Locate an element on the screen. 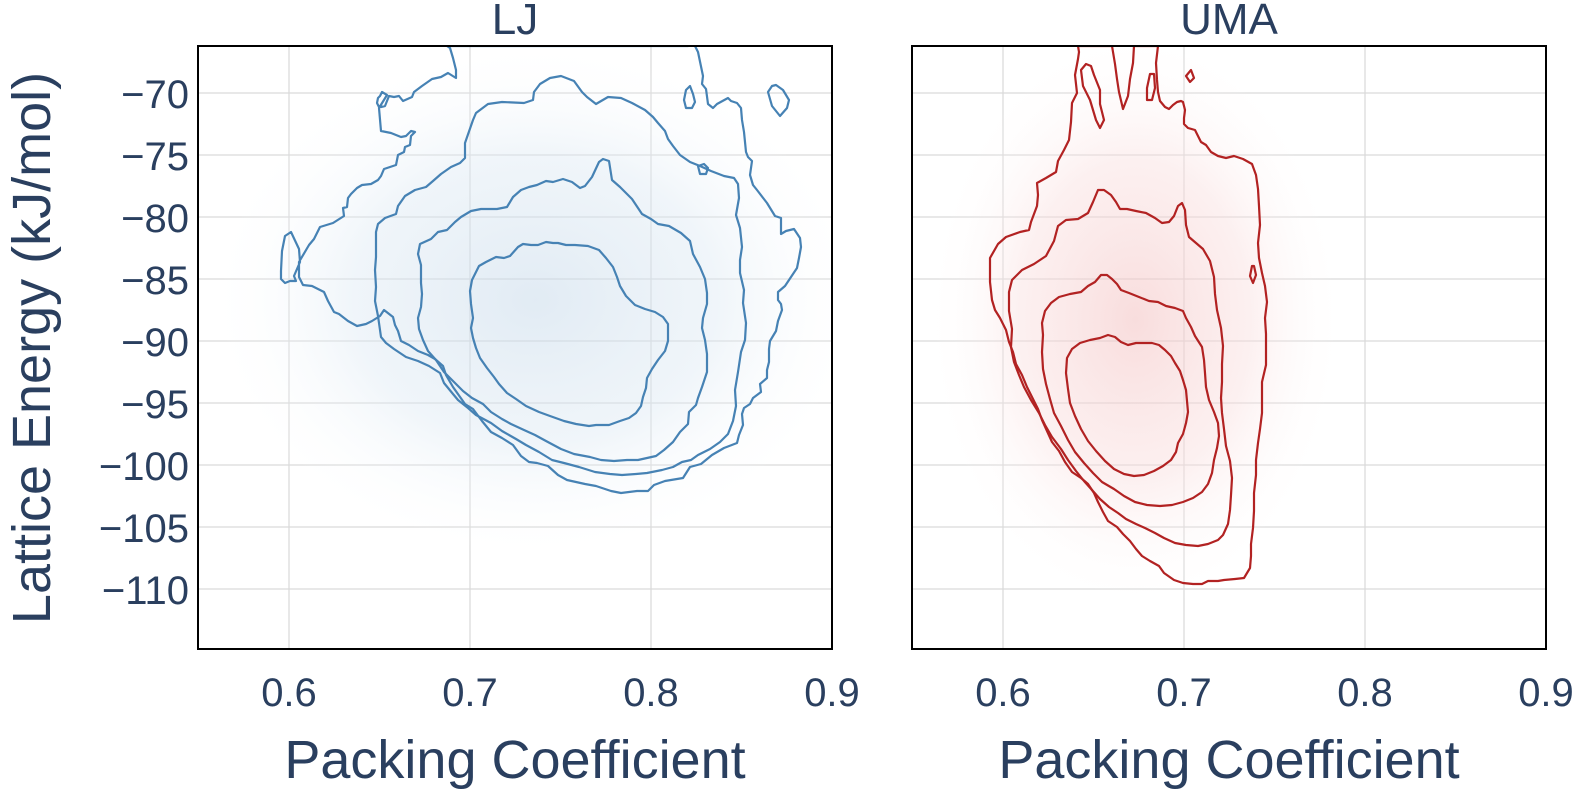 The image size is (1590, 795). x-tick-labels-uma: 0.6 0.7 0.8 0.9 is located at coordinates (1274, 693).